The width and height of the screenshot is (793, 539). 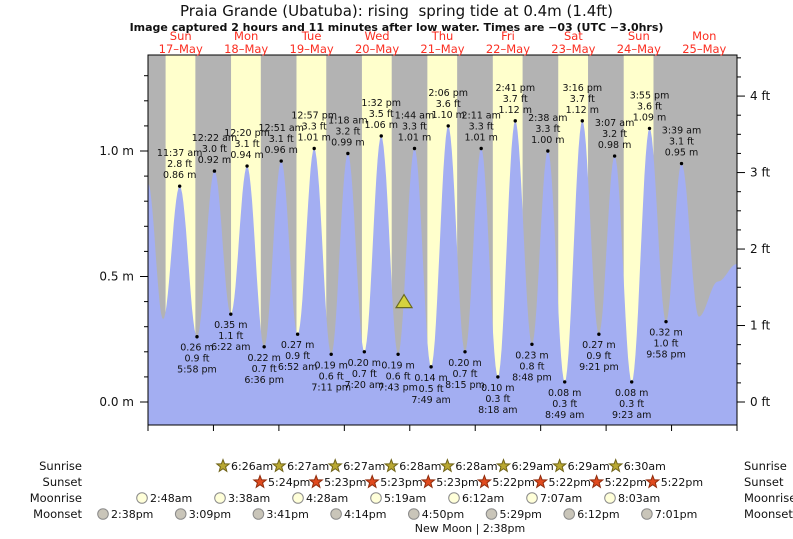 What do you see at coordinates (313, 137) in the screenshot?
I see `tide-annotation-line: 1.01 m` at bounding box center [313, 137].